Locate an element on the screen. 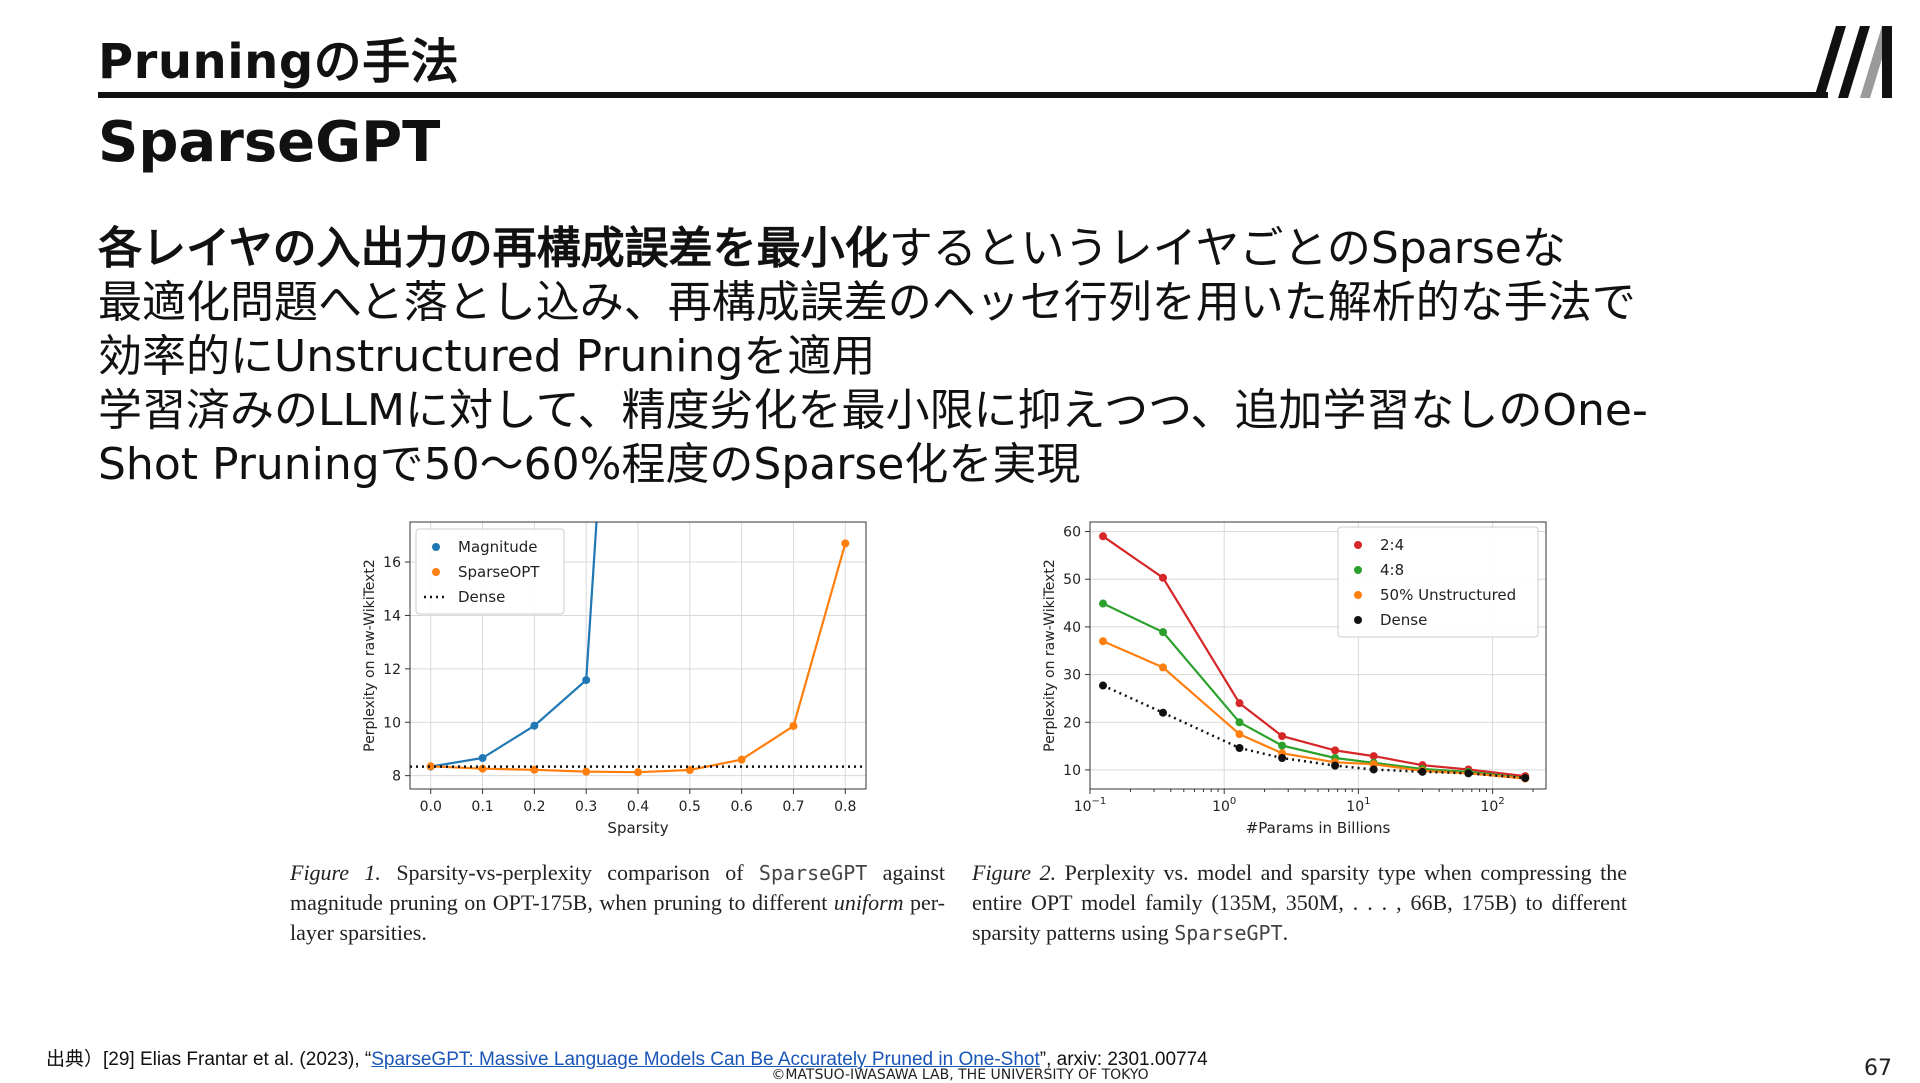 This screenshot has width=1920, height=1083. x-tick-label: 10⁻¹ is located at coordinates (1090, 805).